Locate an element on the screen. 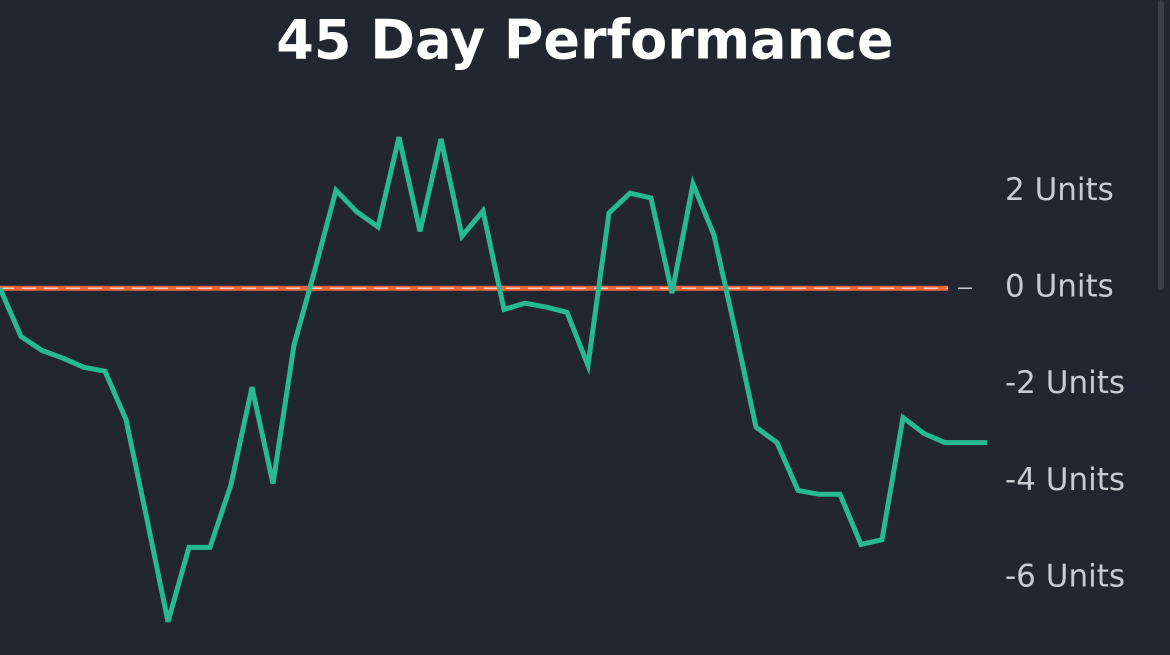  scrollbar is located at coordinates (1161, 145).